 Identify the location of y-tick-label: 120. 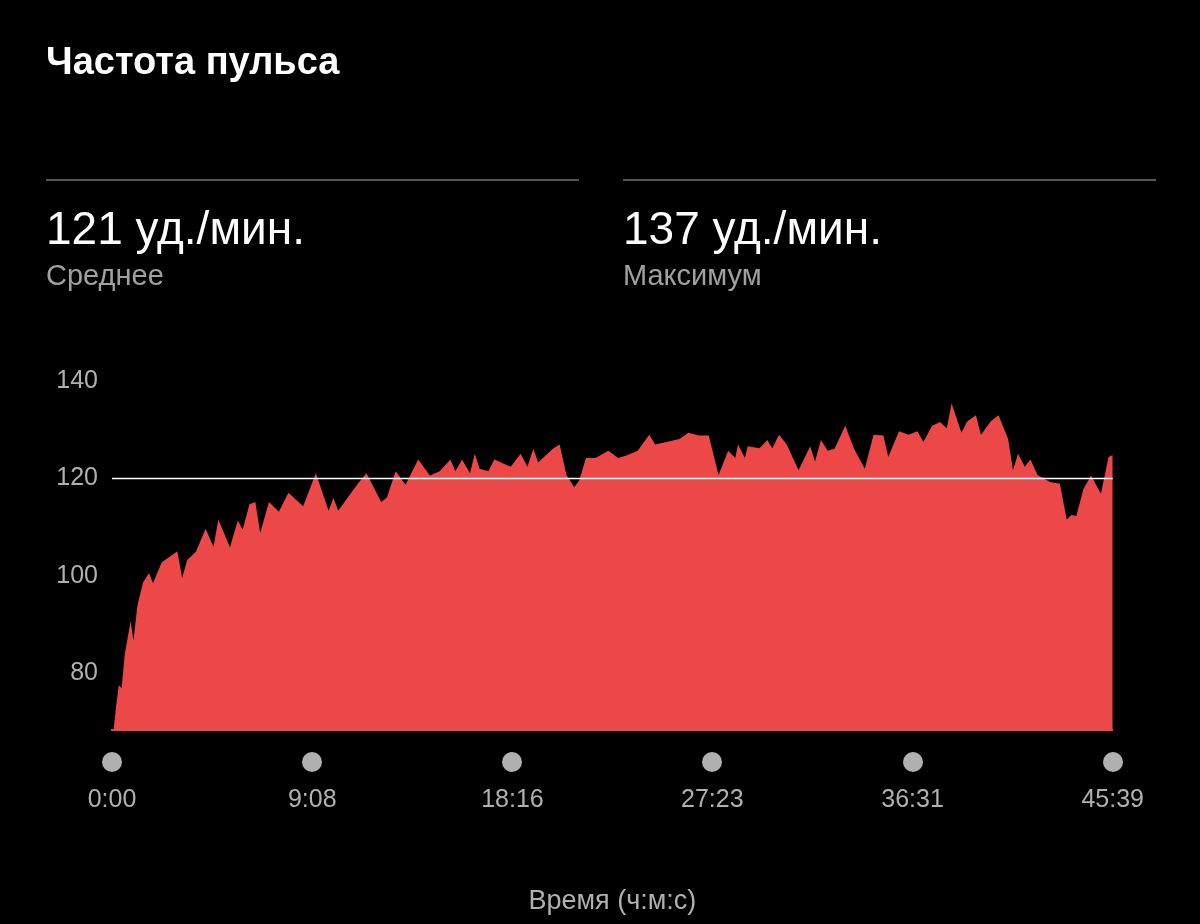
(77, 476).